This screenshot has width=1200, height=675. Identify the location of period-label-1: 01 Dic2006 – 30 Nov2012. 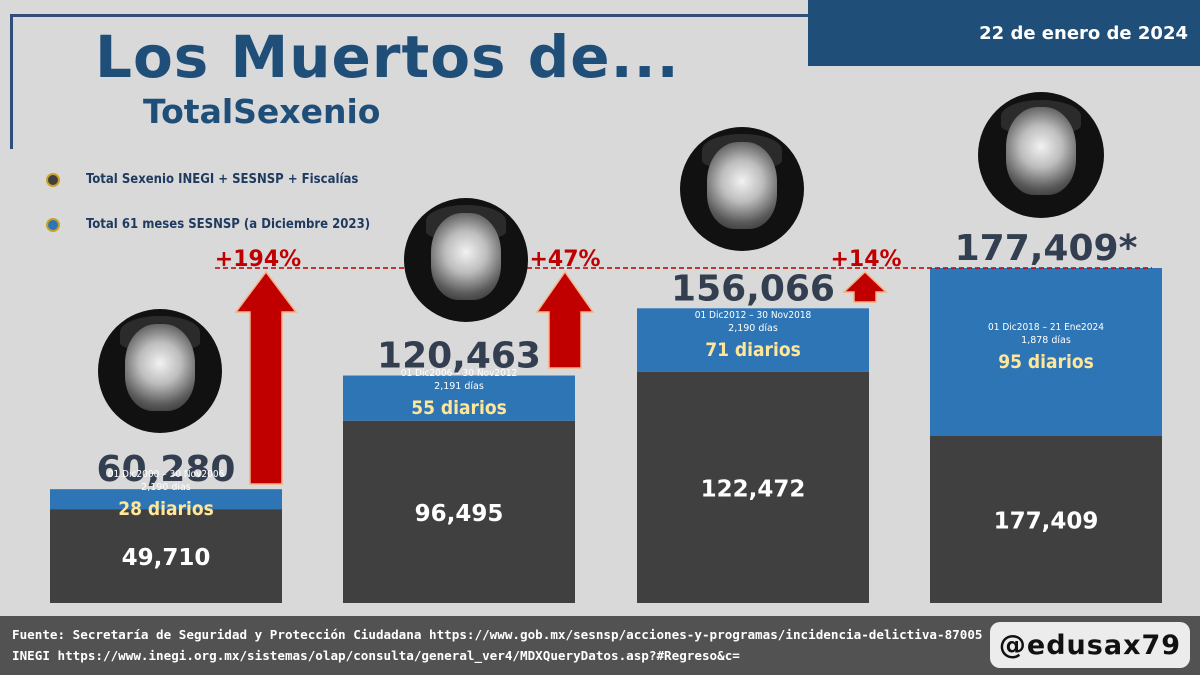
(459, 373).